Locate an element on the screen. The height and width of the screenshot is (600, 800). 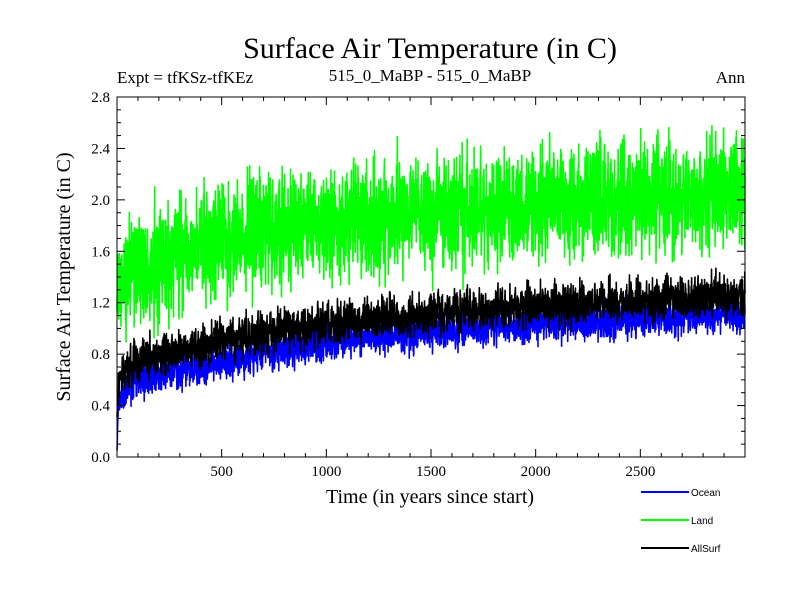
legend-label-land: Land is located at coordinates (702, 521).